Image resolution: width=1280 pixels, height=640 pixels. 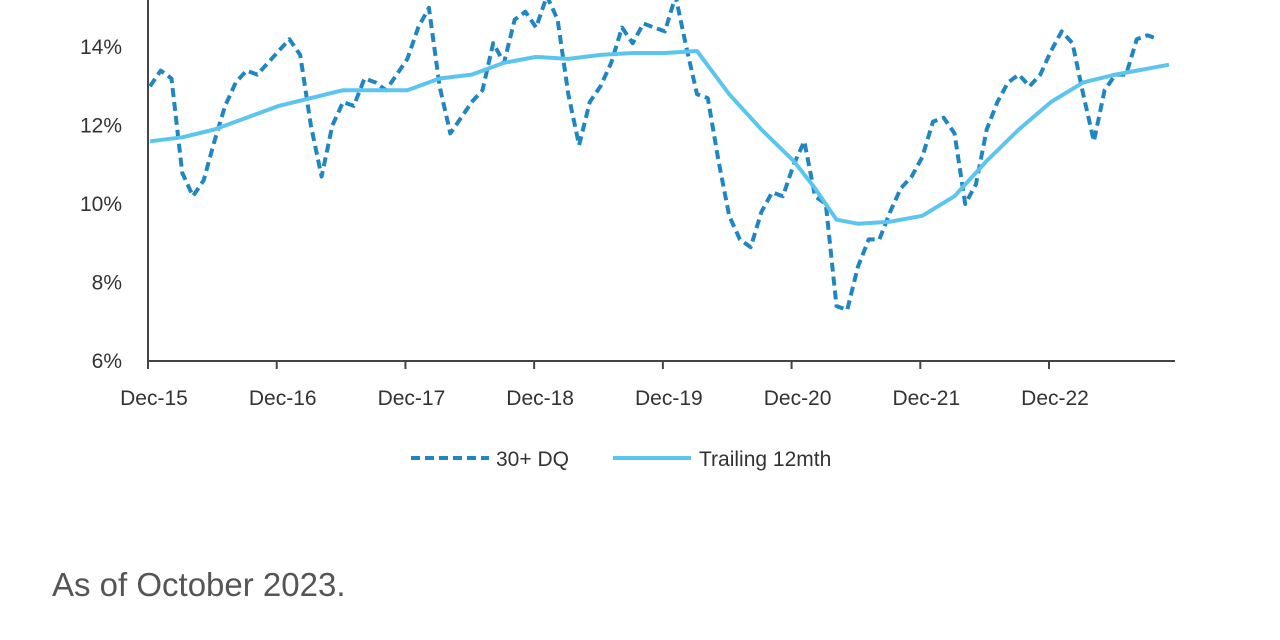 I want to click on y-tick-label: 8%, so click(x=107, y=283).